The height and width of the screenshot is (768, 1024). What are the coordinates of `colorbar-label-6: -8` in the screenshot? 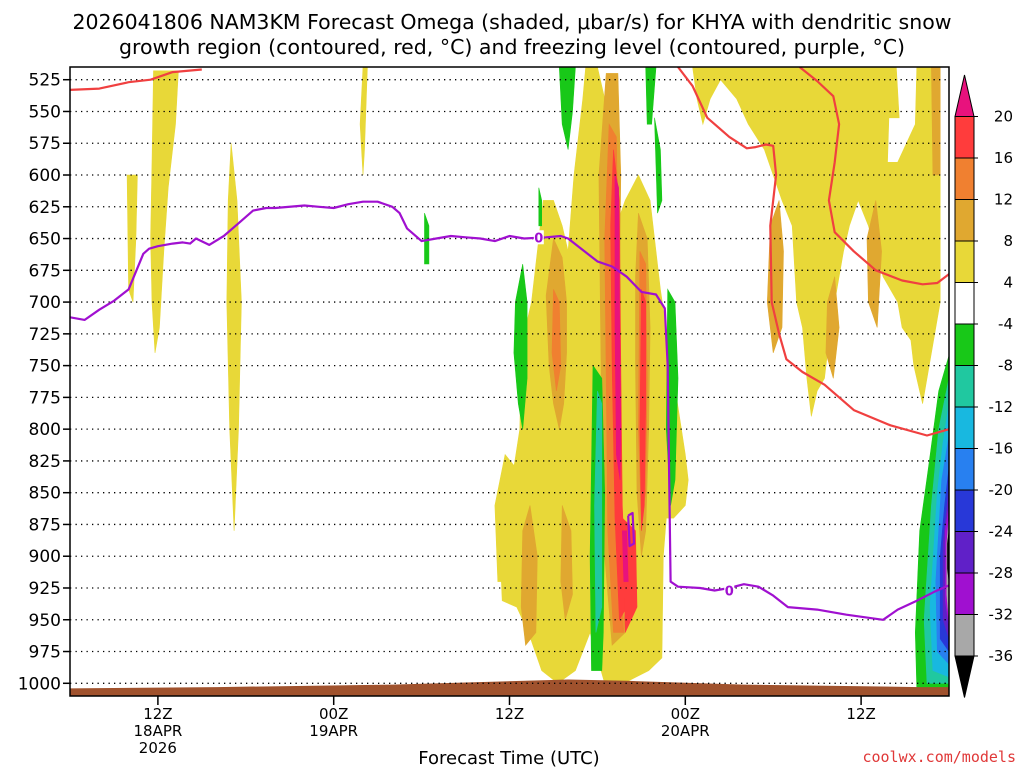 It's located at (1005, 366).